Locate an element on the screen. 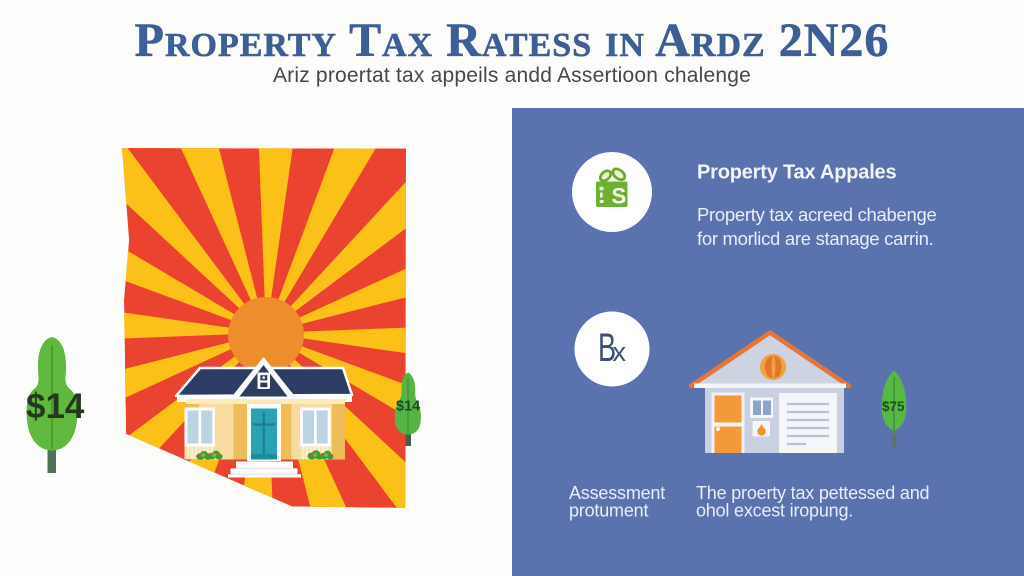  svg-text: Assessment is located at coordinates (617, 493).